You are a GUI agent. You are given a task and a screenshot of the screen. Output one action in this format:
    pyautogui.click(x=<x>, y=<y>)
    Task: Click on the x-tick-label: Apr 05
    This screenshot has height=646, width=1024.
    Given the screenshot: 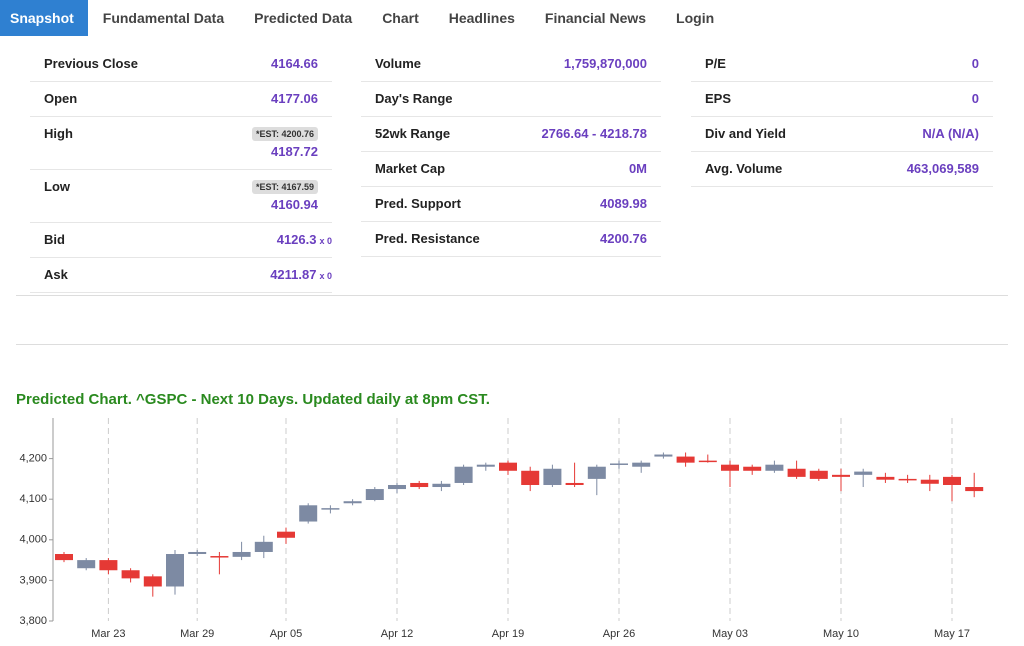 What is the action you would take?
    pyautogui.click(x=286, y=634)
    